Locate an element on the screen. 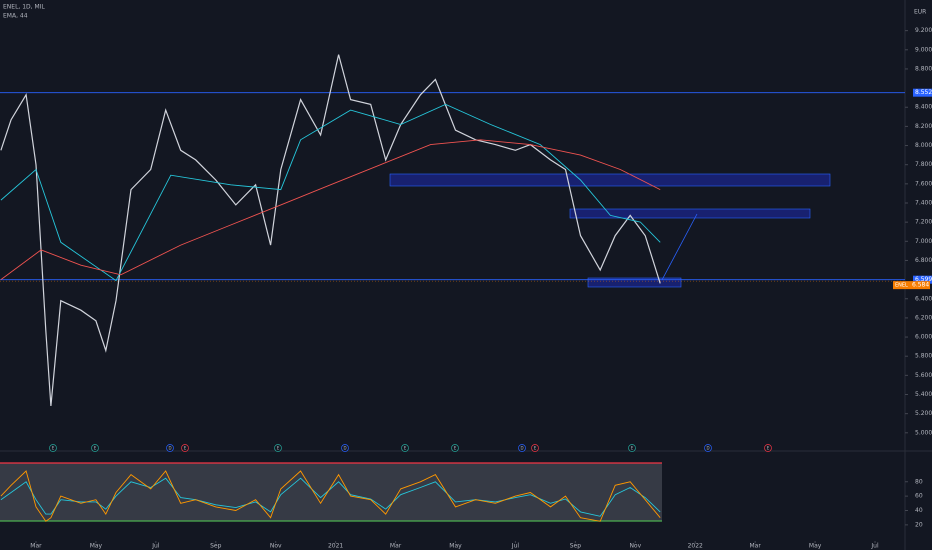 This screenshot has height=550, width=932. y-tick-label: 5.800 is located at coordinates (923, 356).